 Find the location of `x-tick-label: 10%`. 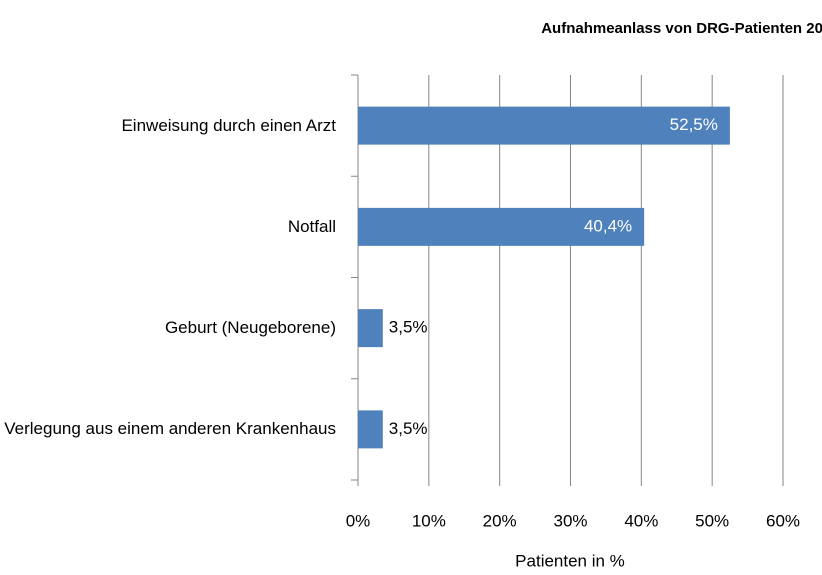

x-tick-label: 10% is located at coordinates (429, 520).